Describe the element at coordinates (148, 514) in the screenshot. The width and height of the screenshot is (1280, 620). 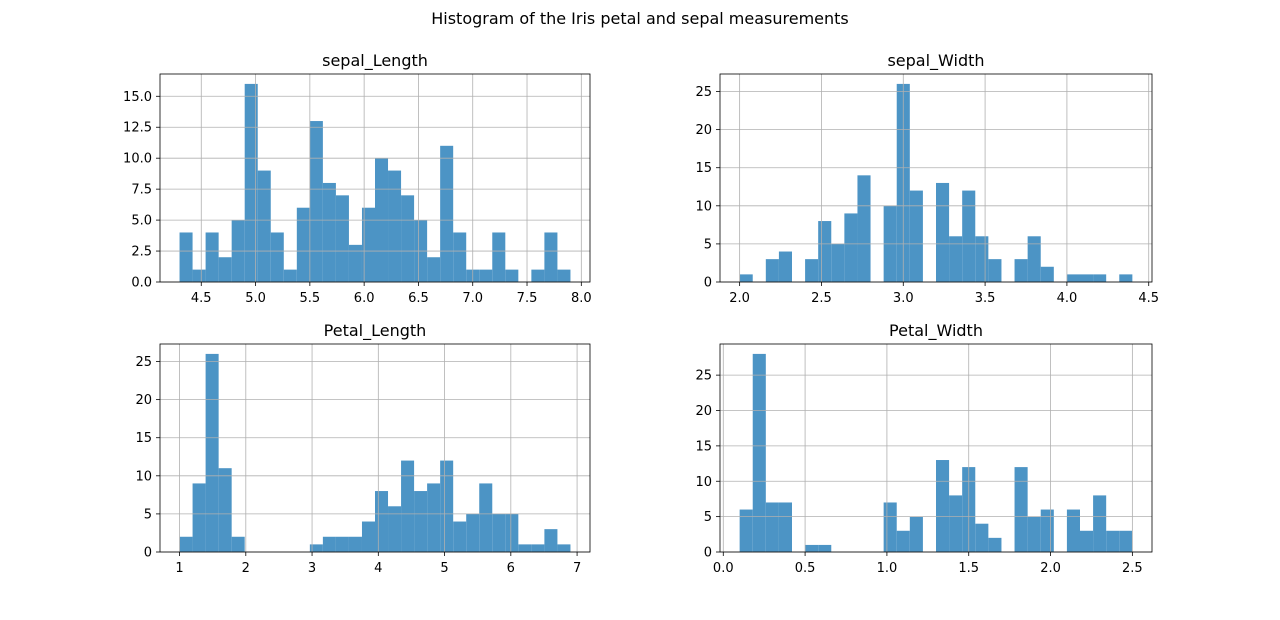
I see `y-tick-label: 5` at that location.